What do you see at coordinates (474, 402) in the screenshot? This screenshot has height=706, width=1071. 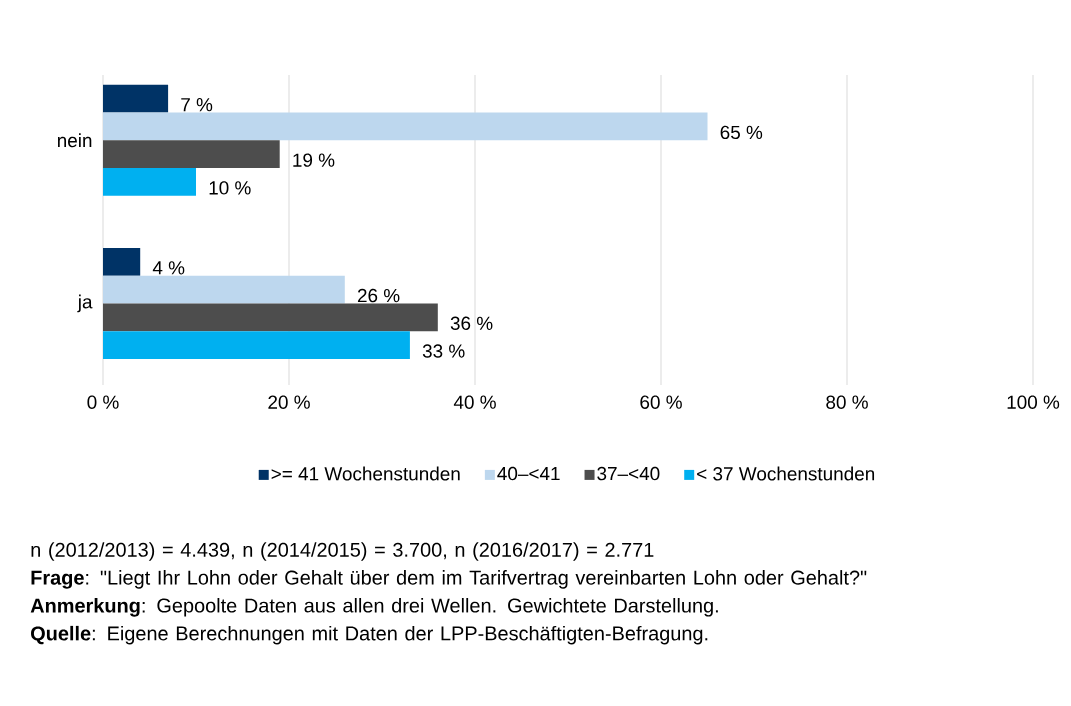 I see `x-tick-label: 40 %` at bounding box center [474, 402].